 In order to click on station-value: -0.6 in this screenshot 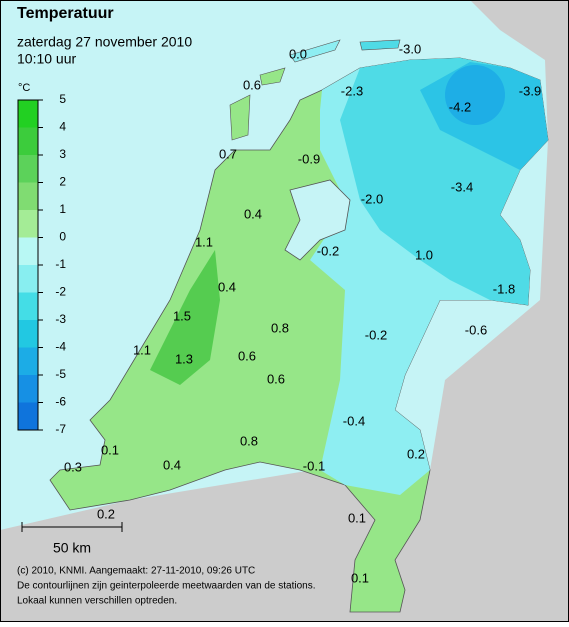, I will do `click(476, 329)`.